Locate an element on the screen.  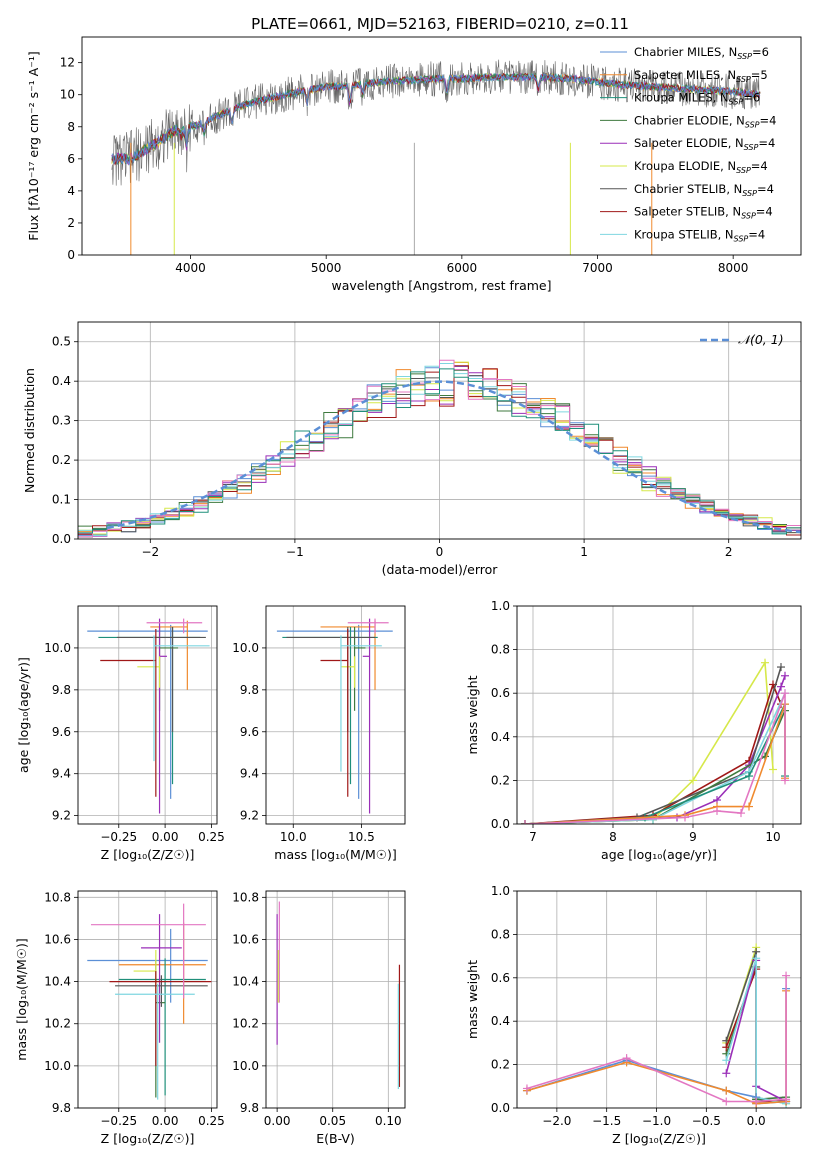
histogram-step is located at coordinates (439, 450).